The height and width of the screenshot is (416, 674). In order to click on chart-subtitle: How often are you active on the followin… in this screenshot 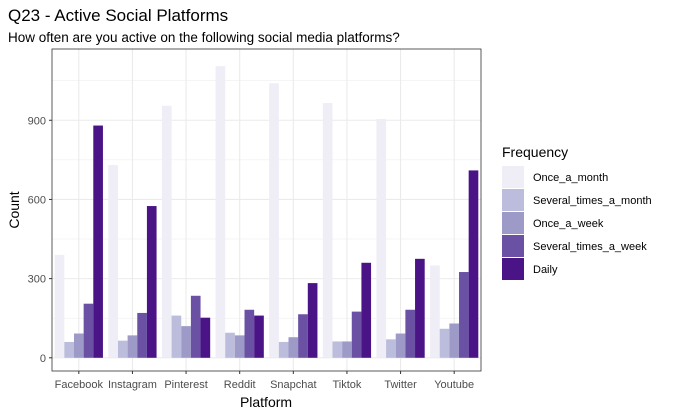, I will do `click(204, 37)`.